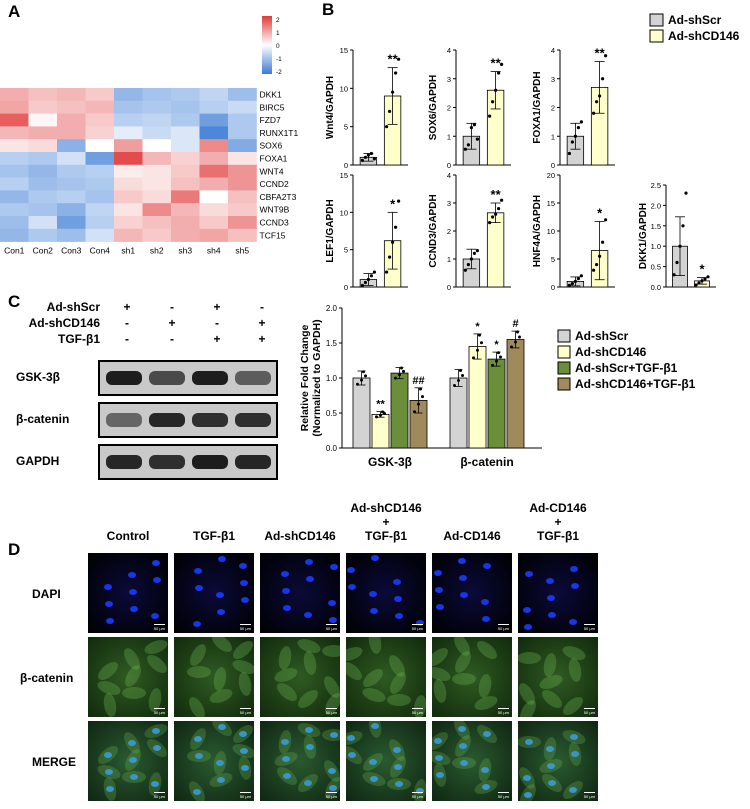  What do you see at coordinates (344, 50) in the screenshot?
I see `y-tick-label: 15` at bounding box center [344, 50].